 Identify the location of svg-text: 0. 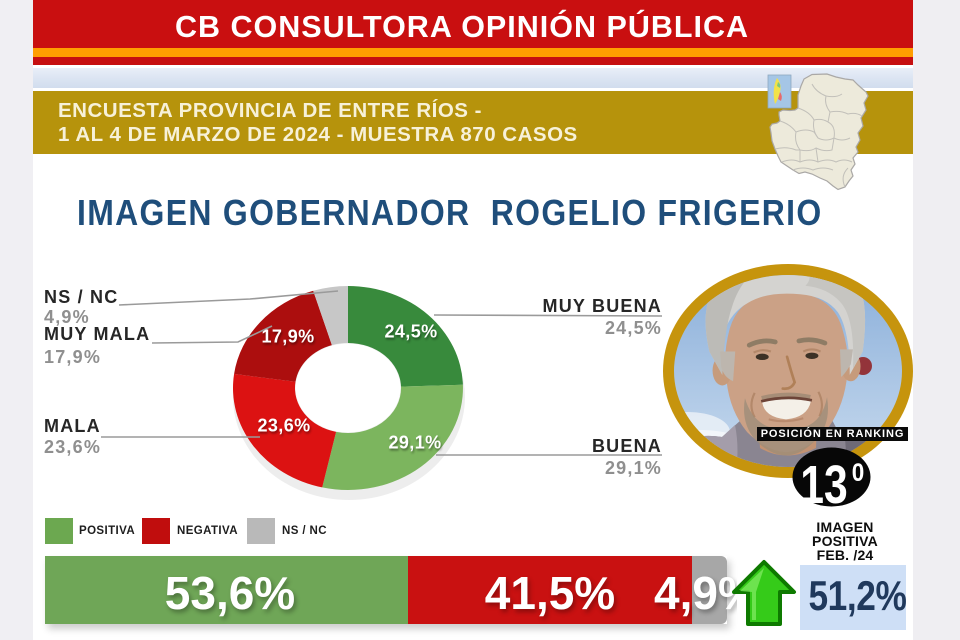
(858, 473).